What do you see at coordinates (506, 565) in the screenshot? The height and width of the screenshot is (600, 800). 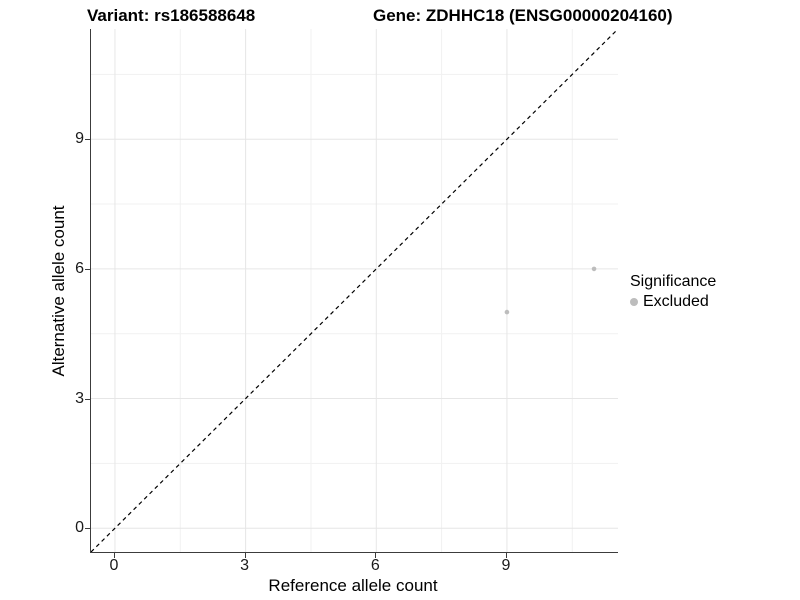 I see `x-tick-label: 9` at bounding box center [506, 565].